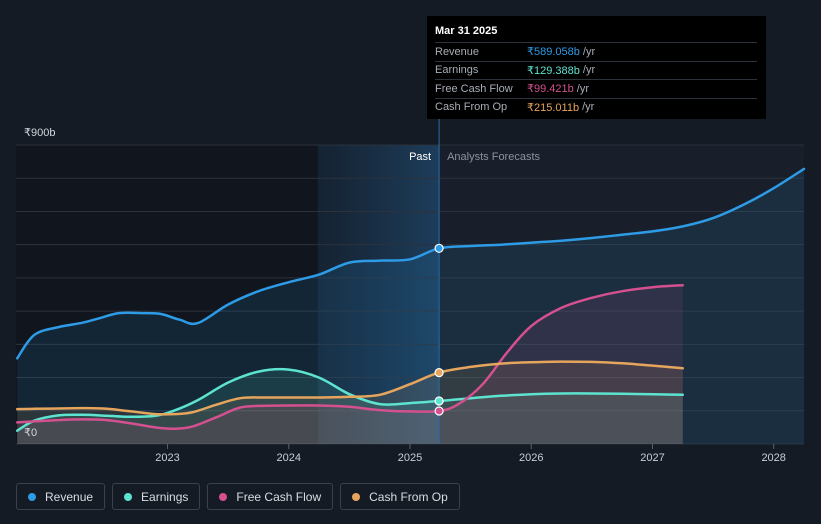 Image resolution: width=821 pixels, height=524 pixels. What do you see at coordinates (69, 496) in the screenshot?
I see `legend-label: Revenue` at bounding box center [69, 496].